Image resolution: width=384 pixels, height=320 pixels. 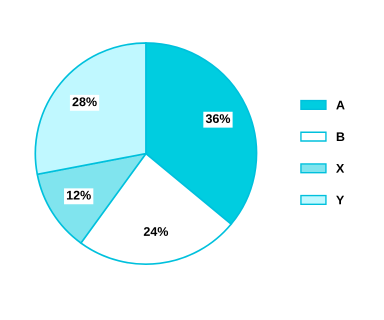 What do you see at coordinates (78, 195) in the screenshot?
I see `data-label: 12%` at bounding box center [78, 195].